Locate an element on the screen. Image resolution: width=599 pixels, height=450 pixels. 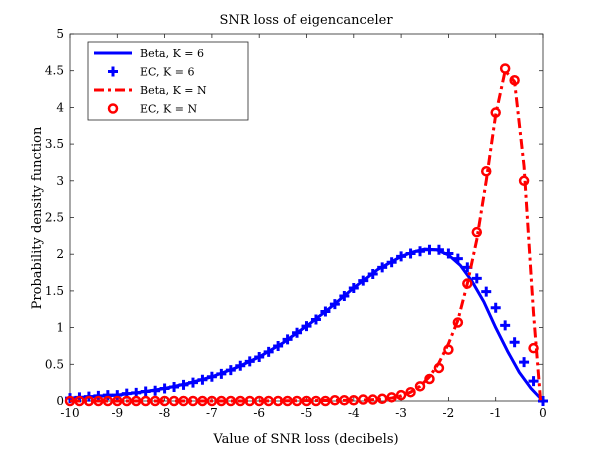
y-axis-label: Probability density function is located at coordinates (37, 217).